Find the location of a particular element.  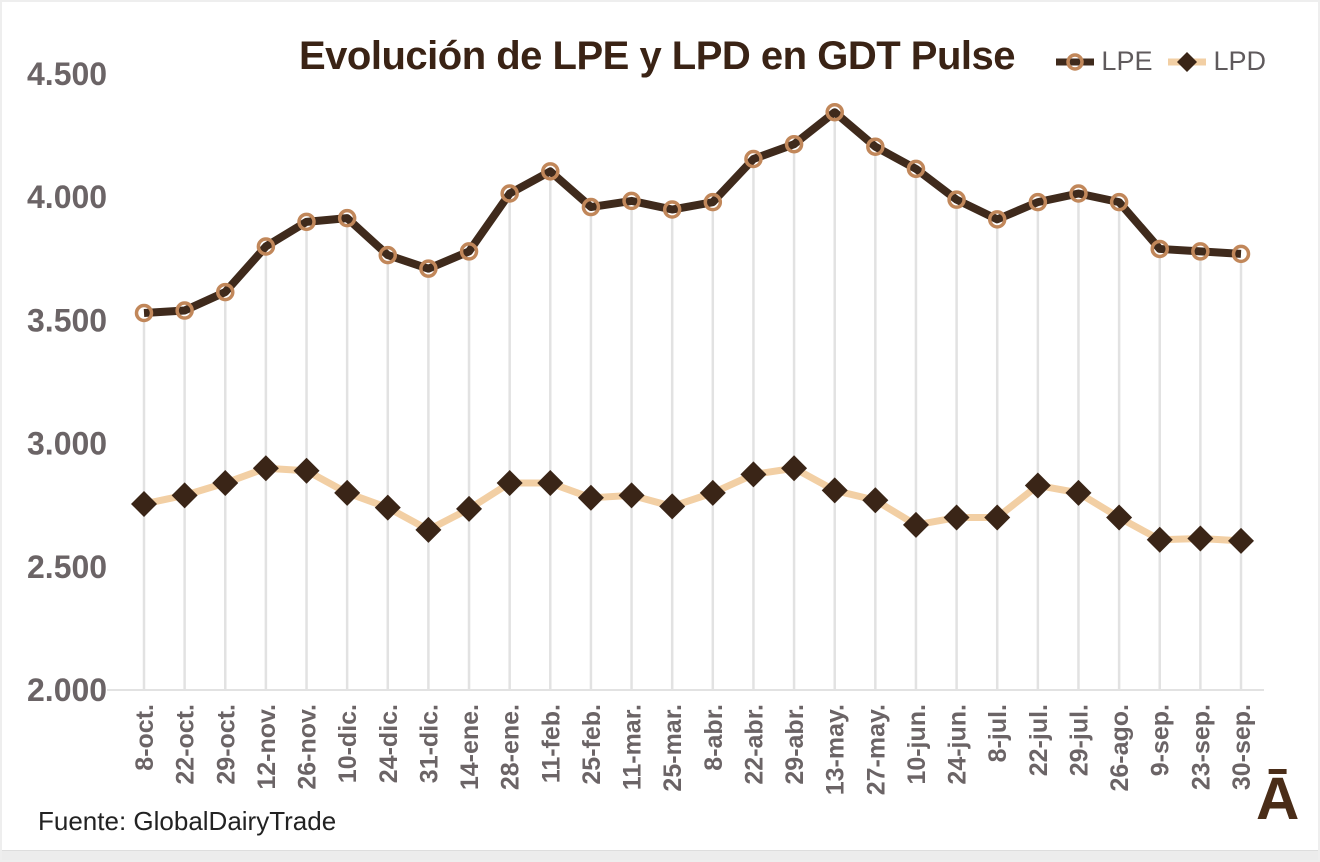

legend-item-lpe: LPE is located at coordinates (1103, 61).